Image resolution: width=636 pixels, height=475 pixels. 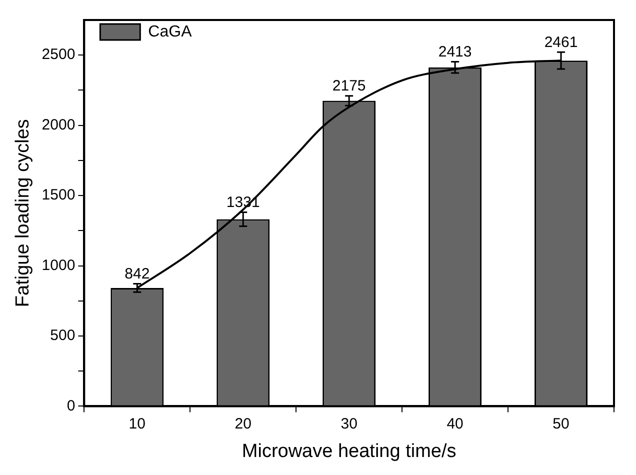 I want to click on y-tick-label: 2500, so click(x=59, y=55).